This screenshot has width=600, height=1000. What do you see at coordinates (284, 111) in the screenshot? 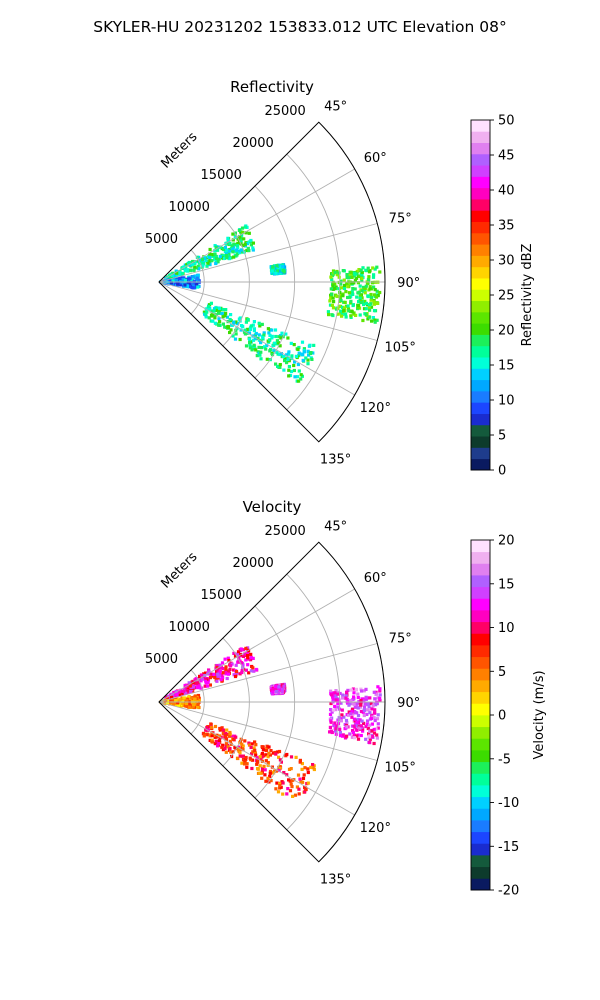
I see `range-tick-label: 25000` at bounding box center [284, 111].